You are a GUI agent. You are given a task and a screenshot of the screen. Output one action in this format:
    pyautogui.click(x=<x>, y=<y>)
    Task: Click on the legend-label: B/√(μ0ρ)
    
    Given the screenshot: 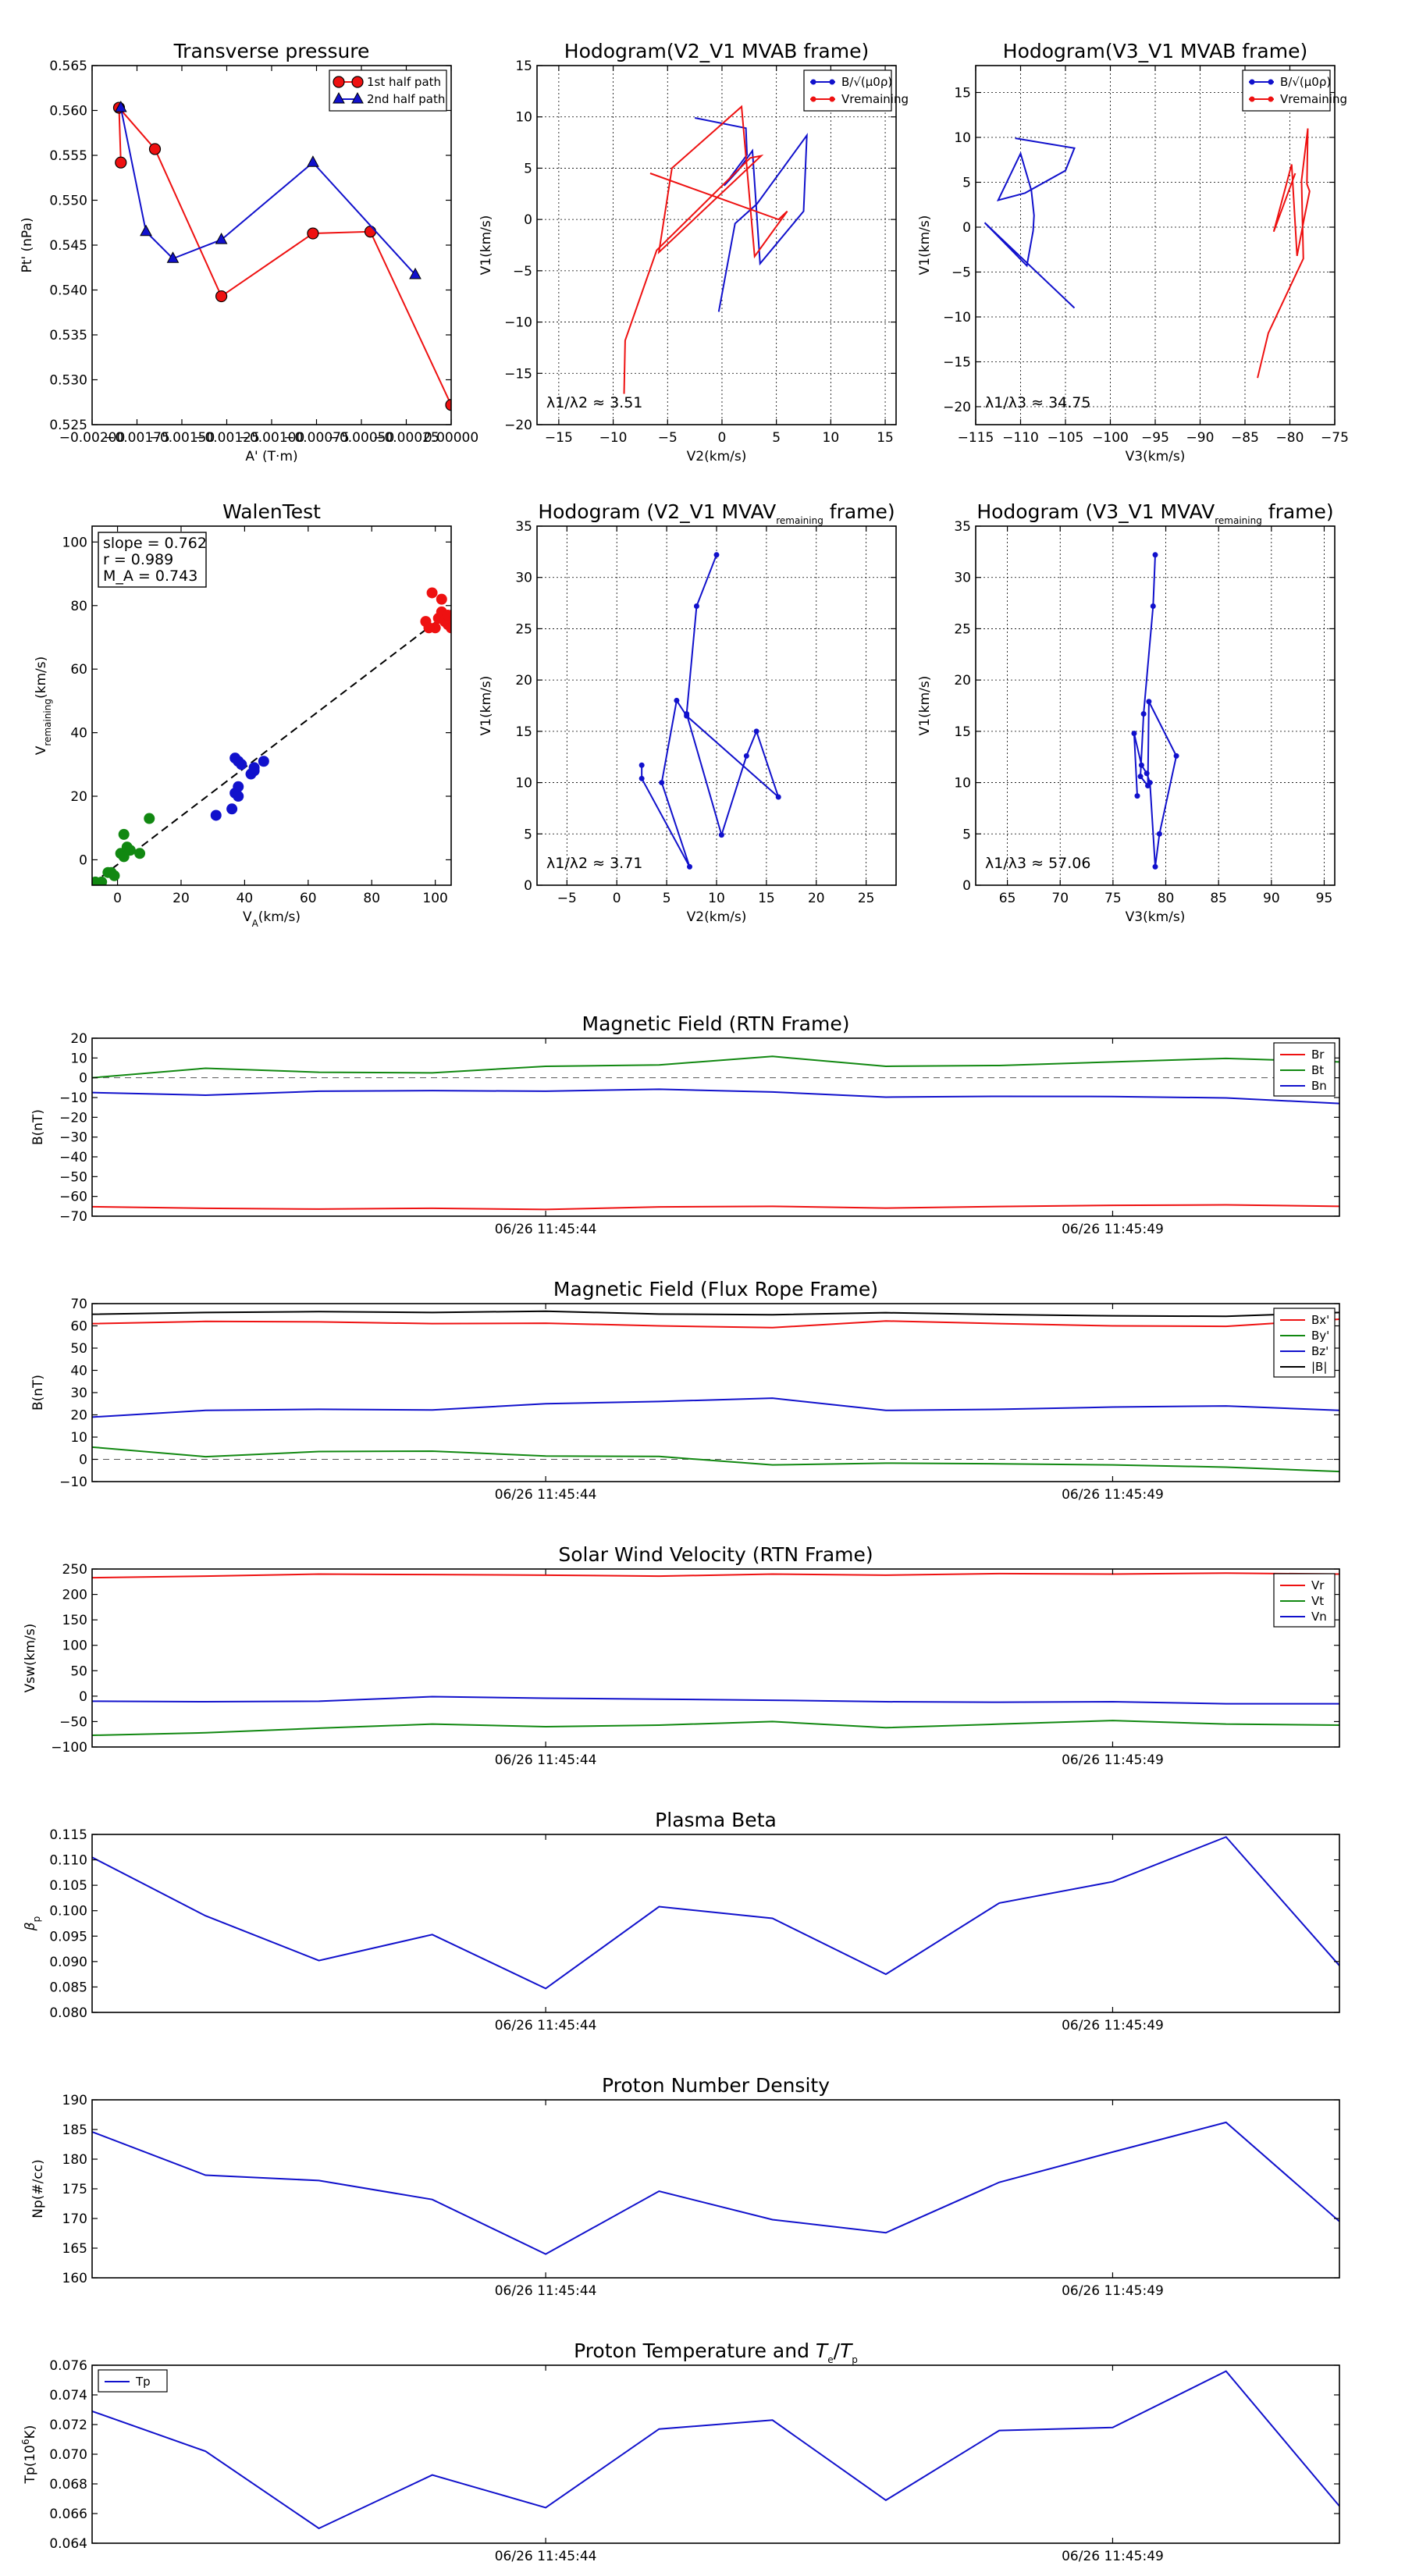 What is the action you would take?
    pyautogui.click(x=1305, y=82)
    